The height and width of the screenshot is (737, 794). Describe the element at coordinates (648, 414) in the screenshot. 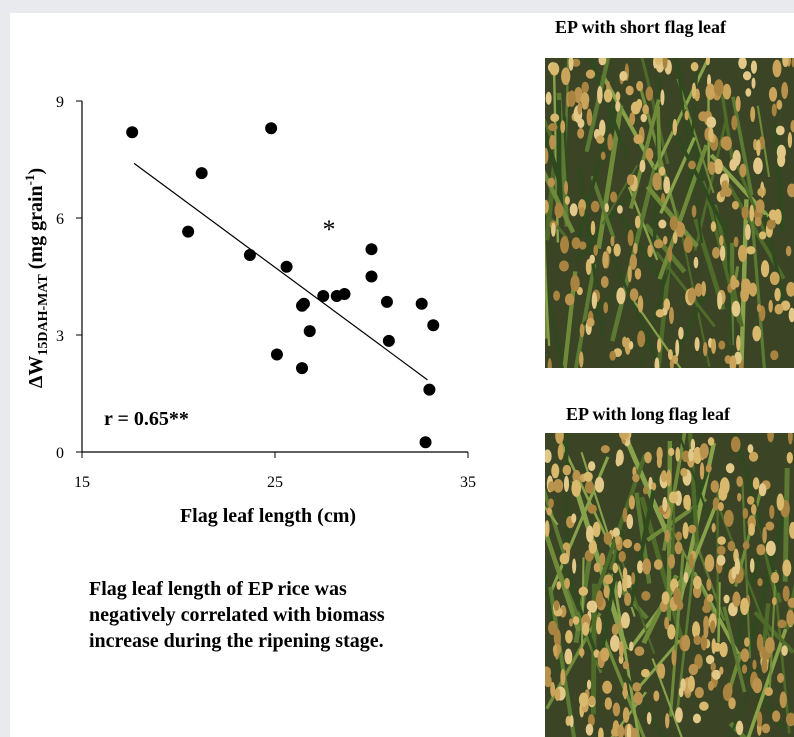

I see `photo-title-long: EP with long flag leaf` at that location.